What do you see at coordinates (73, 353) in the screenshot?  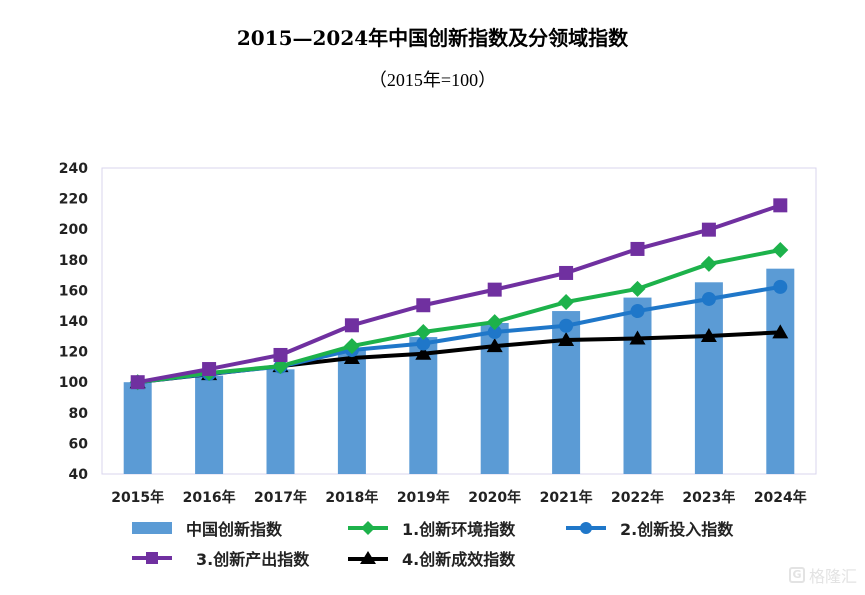 I see `y-tick-label: 120` at bounding box center [73, 353].